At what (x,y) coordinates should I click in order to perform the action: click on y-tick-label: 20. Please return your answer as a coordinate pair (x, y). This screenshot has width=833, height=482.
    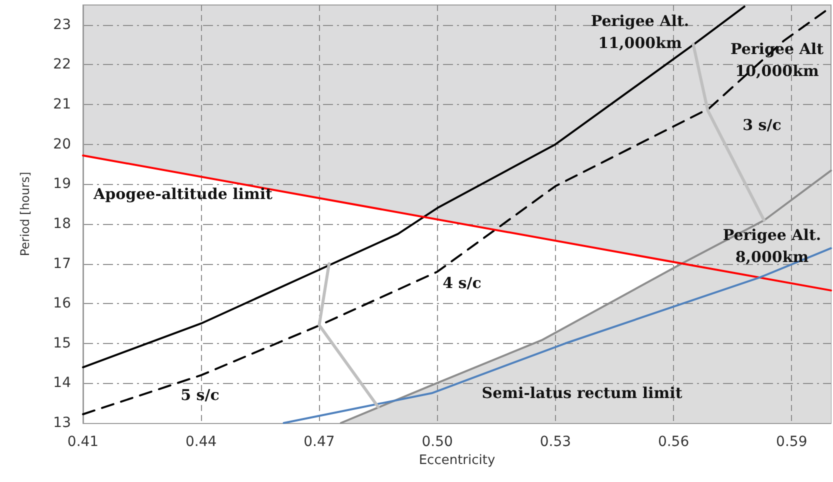
    Looking at the image, I should click on (62, 144).